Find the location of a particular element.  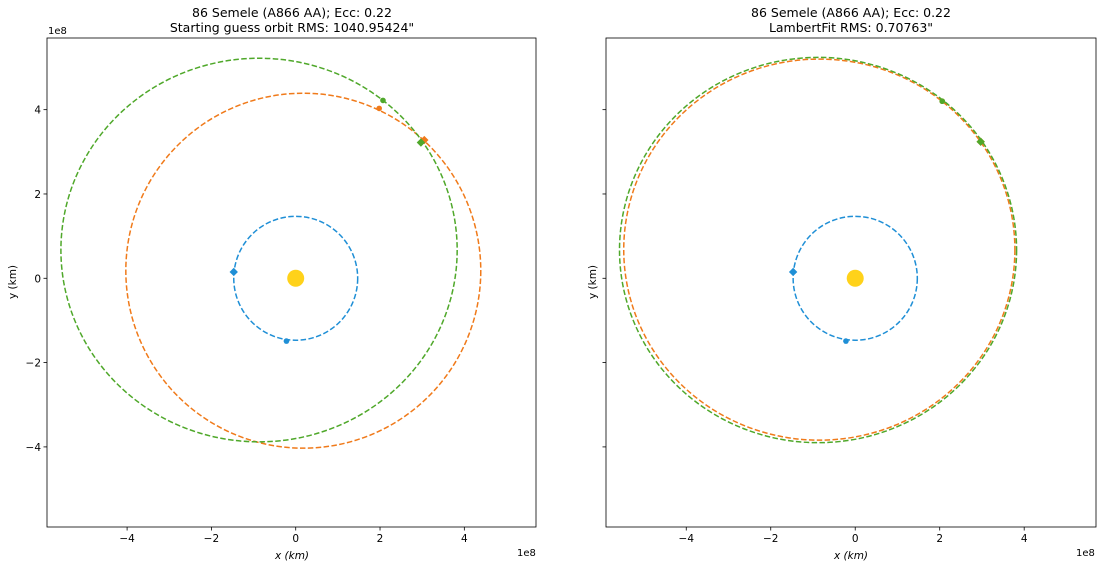

left-orbit-1-diamond-marker is located at coordinates (233, 272).